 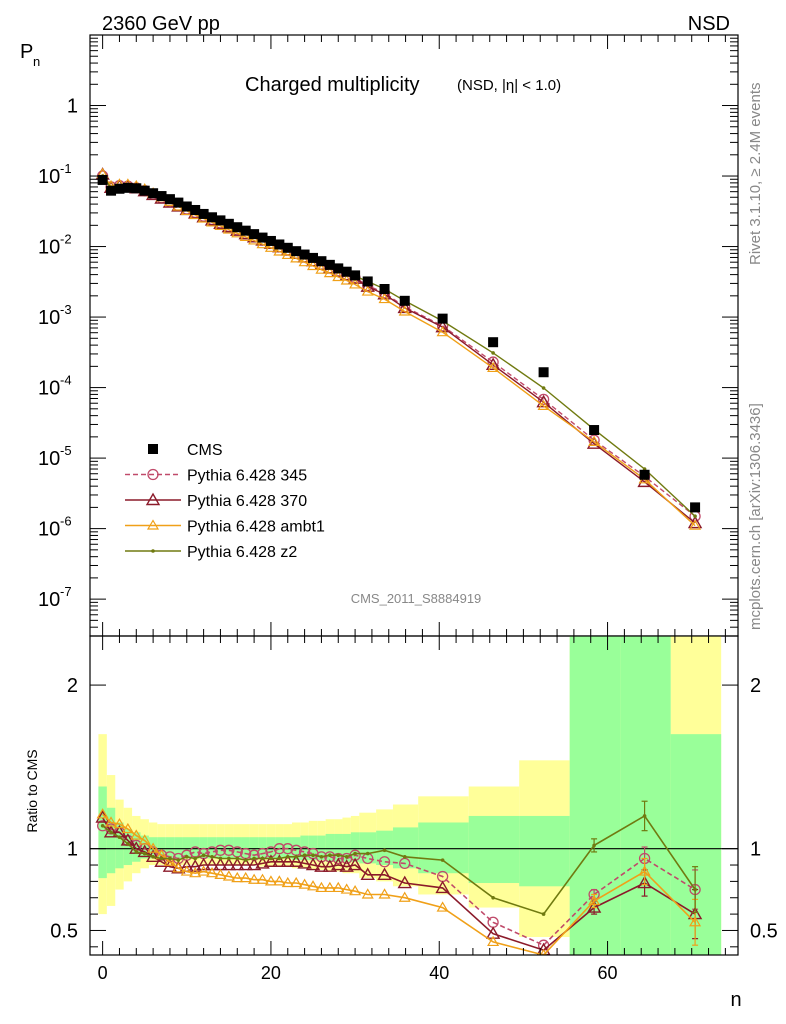 I want to click on svg-text: n, so click(x=36, y=61).